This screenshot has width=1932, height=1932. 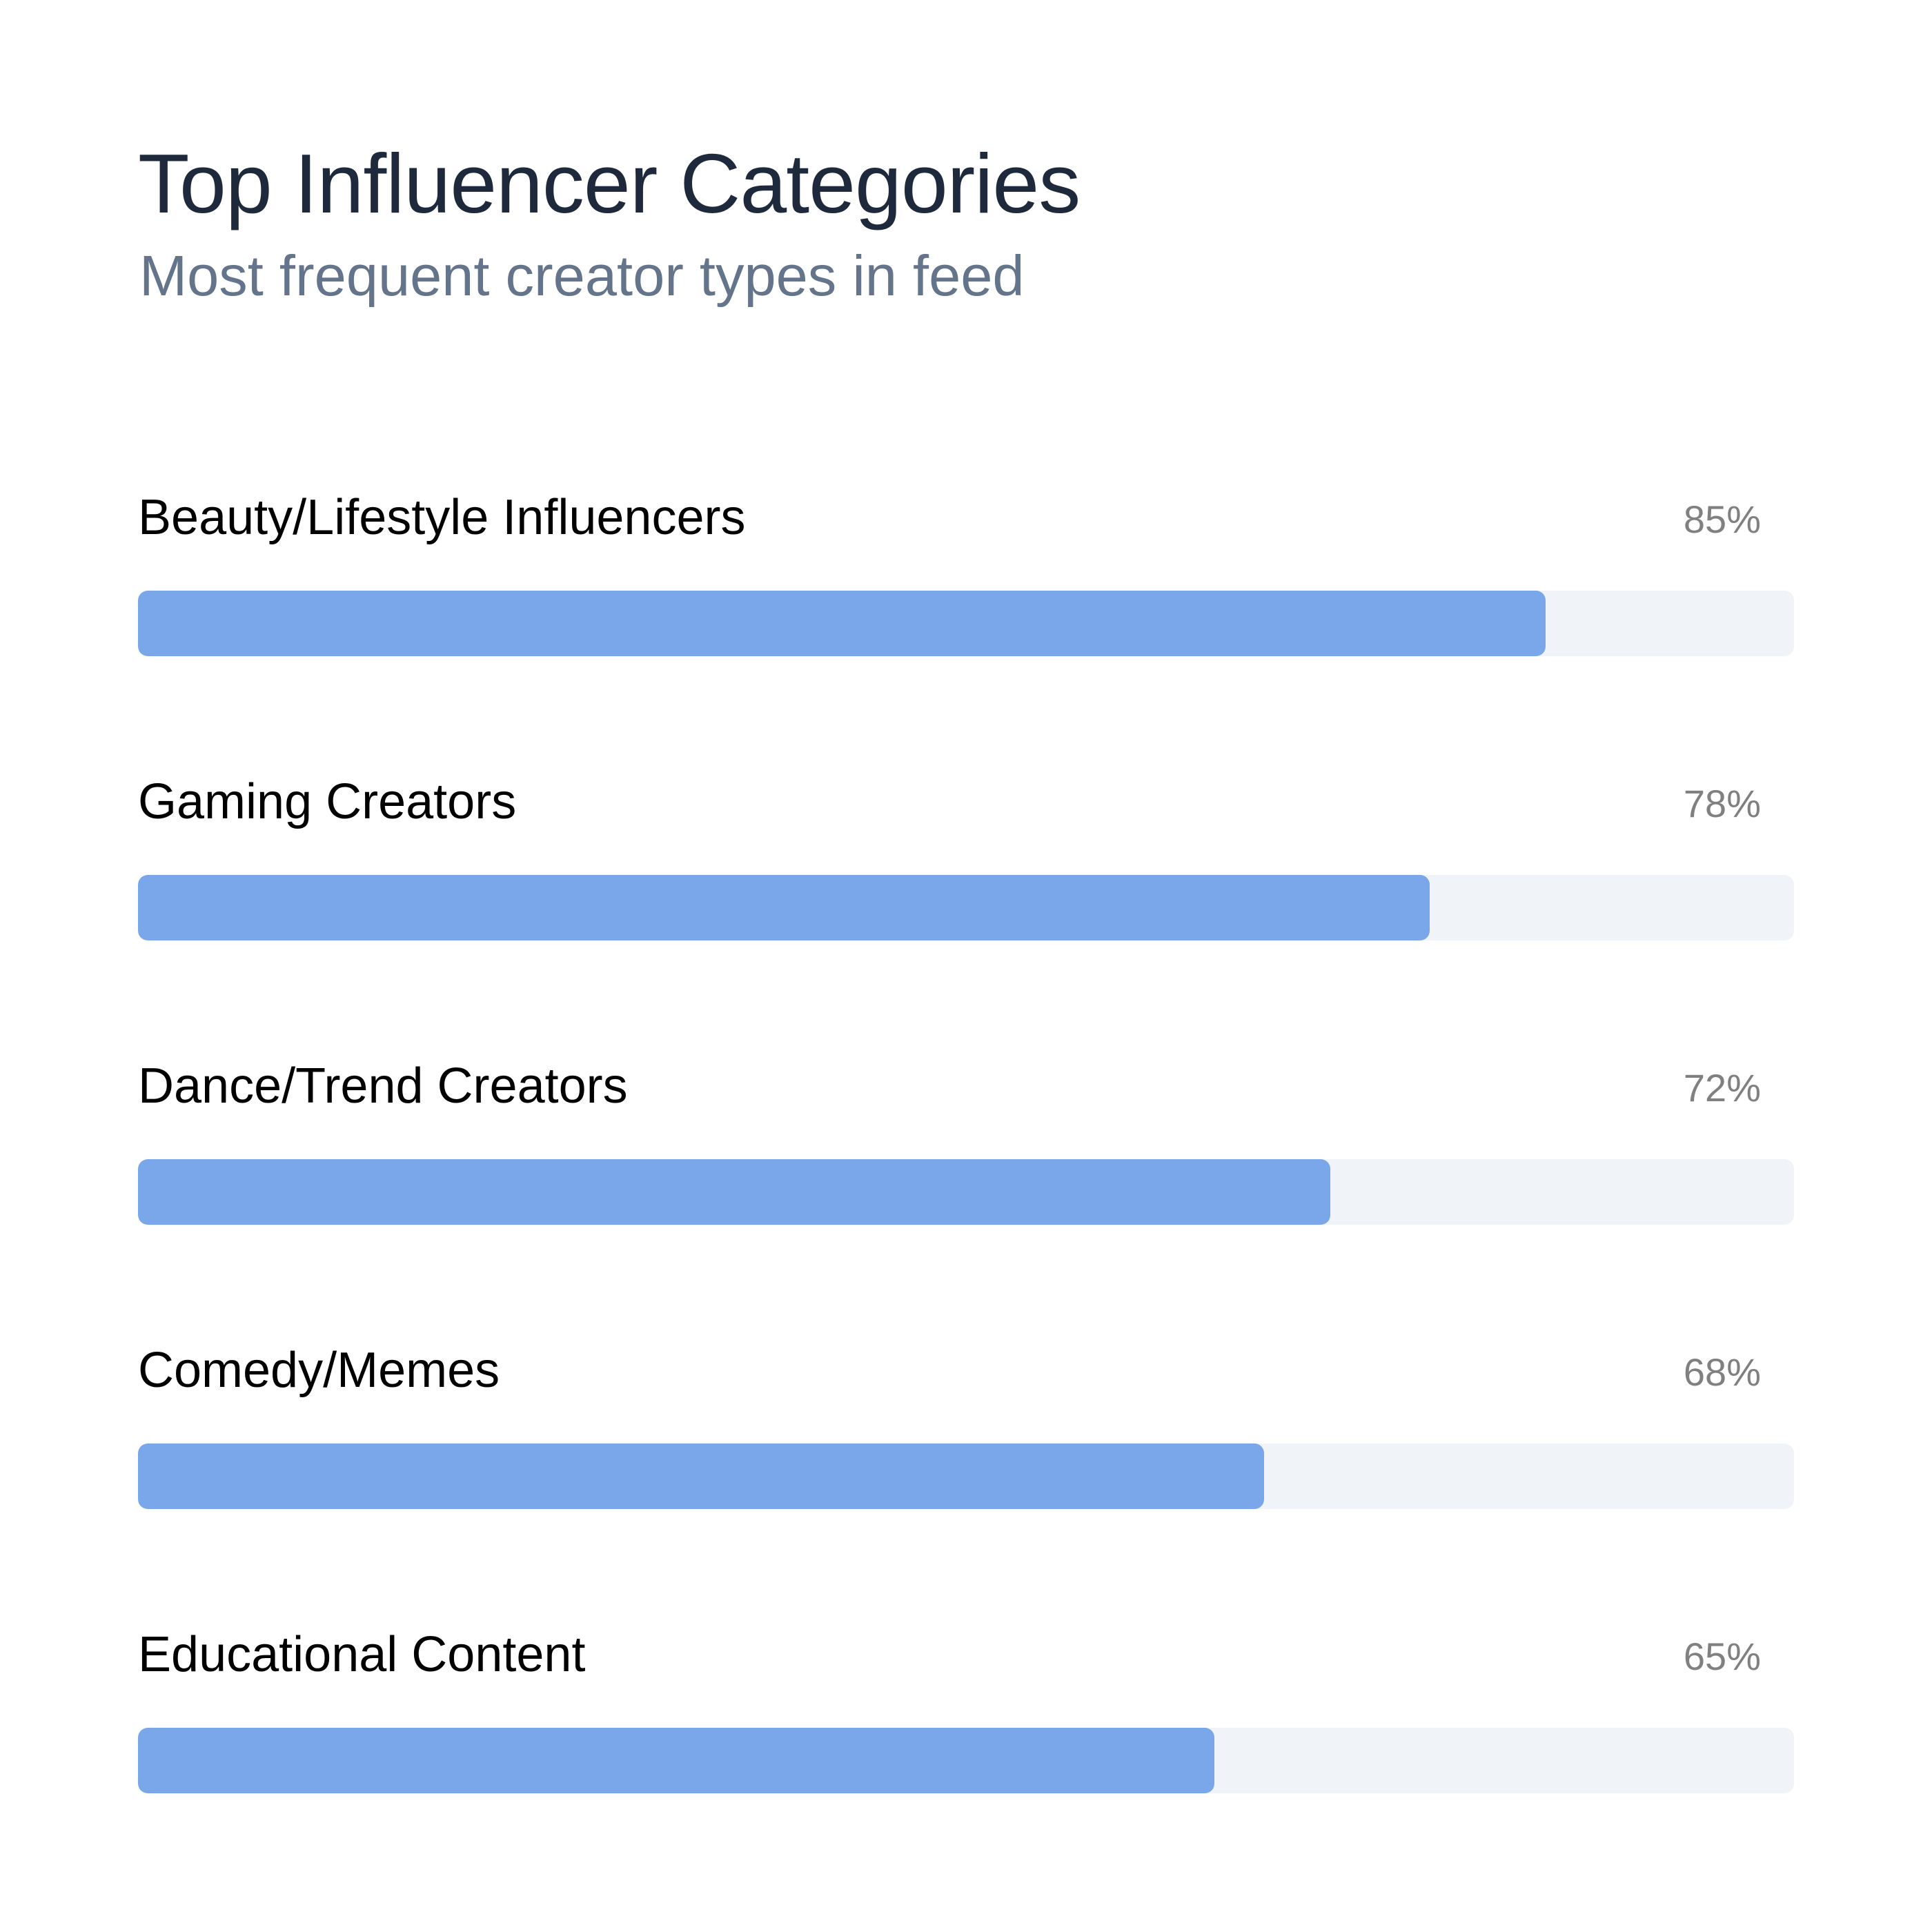 I want to click on bar-row: Beauty/Lifestyle Influencers 85%, so click(x=966, y=618).